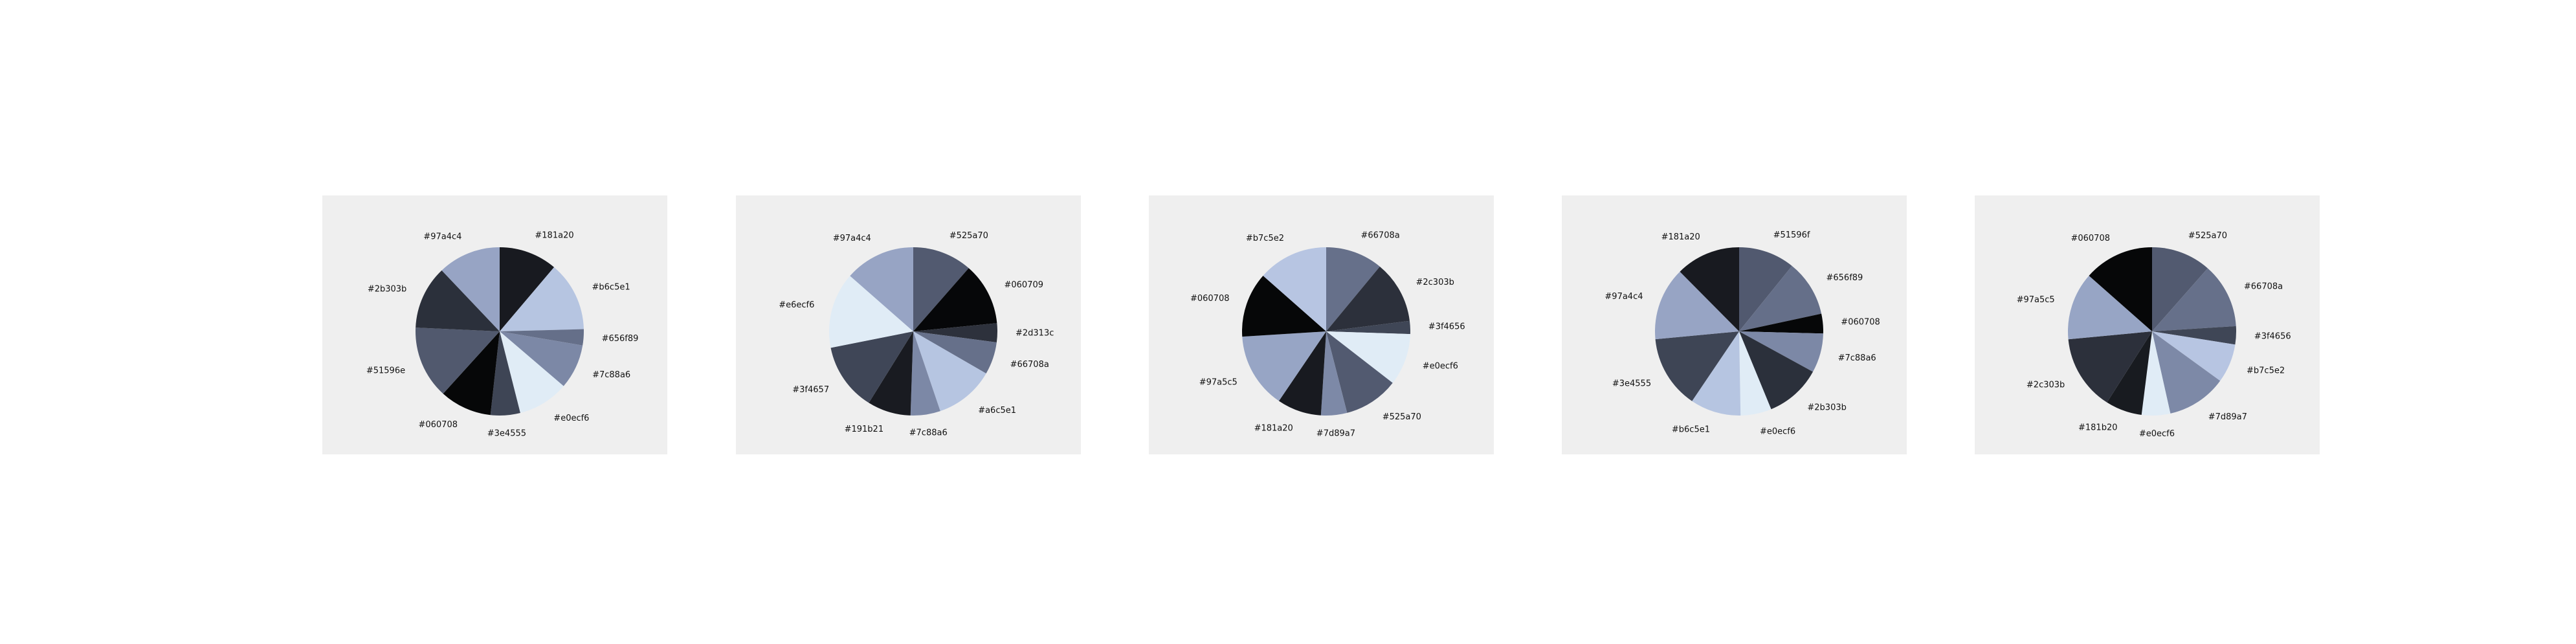 The width and height of the screenshot is (2576, 644). I want to click on slice-label: #2d313c, so click(1035, 334).